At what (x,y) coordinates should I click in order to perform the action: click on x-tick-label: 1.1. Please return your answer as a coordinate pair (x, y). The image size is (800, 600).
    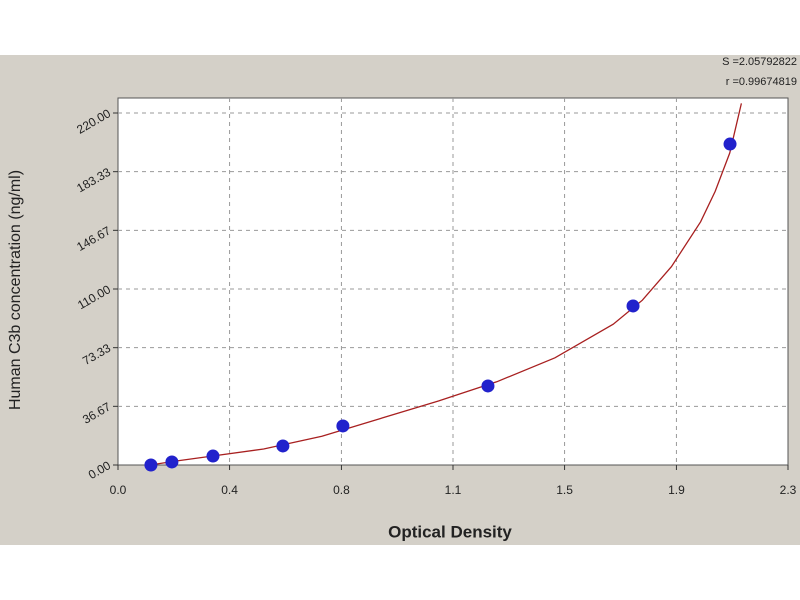
    Looking at the image, I should click on (453, 490).